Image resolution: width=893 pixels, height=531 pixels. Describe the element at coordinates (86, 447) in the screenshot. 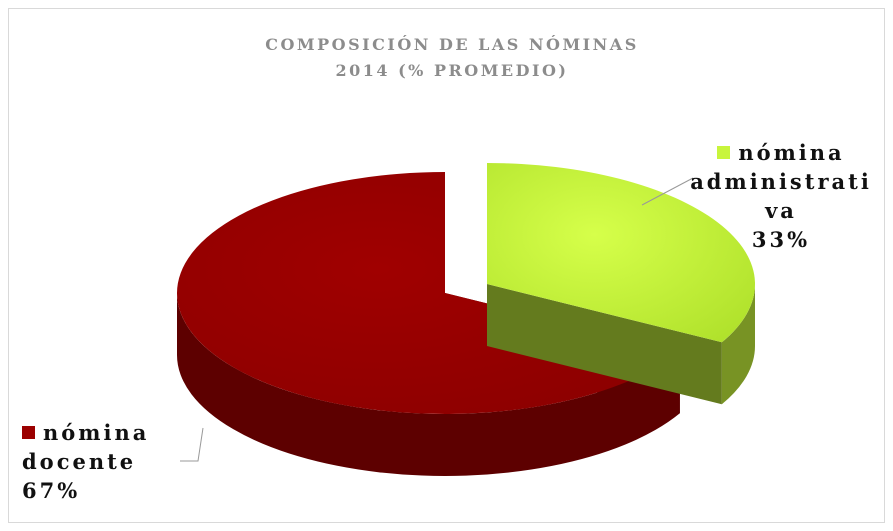

I see `category-label: nómina docente` at that location.